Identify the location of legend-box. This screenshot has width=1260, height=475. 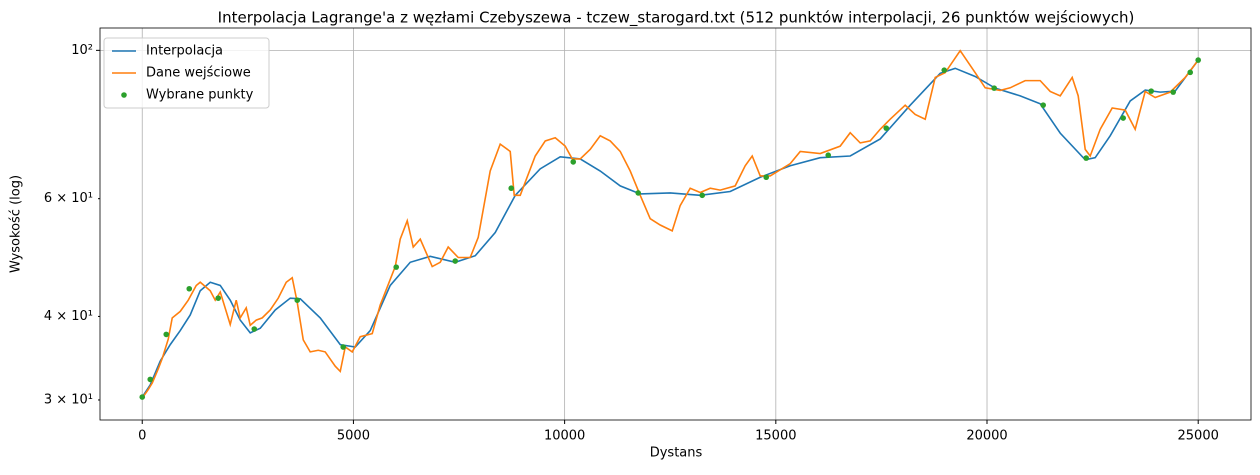
(186, 73).